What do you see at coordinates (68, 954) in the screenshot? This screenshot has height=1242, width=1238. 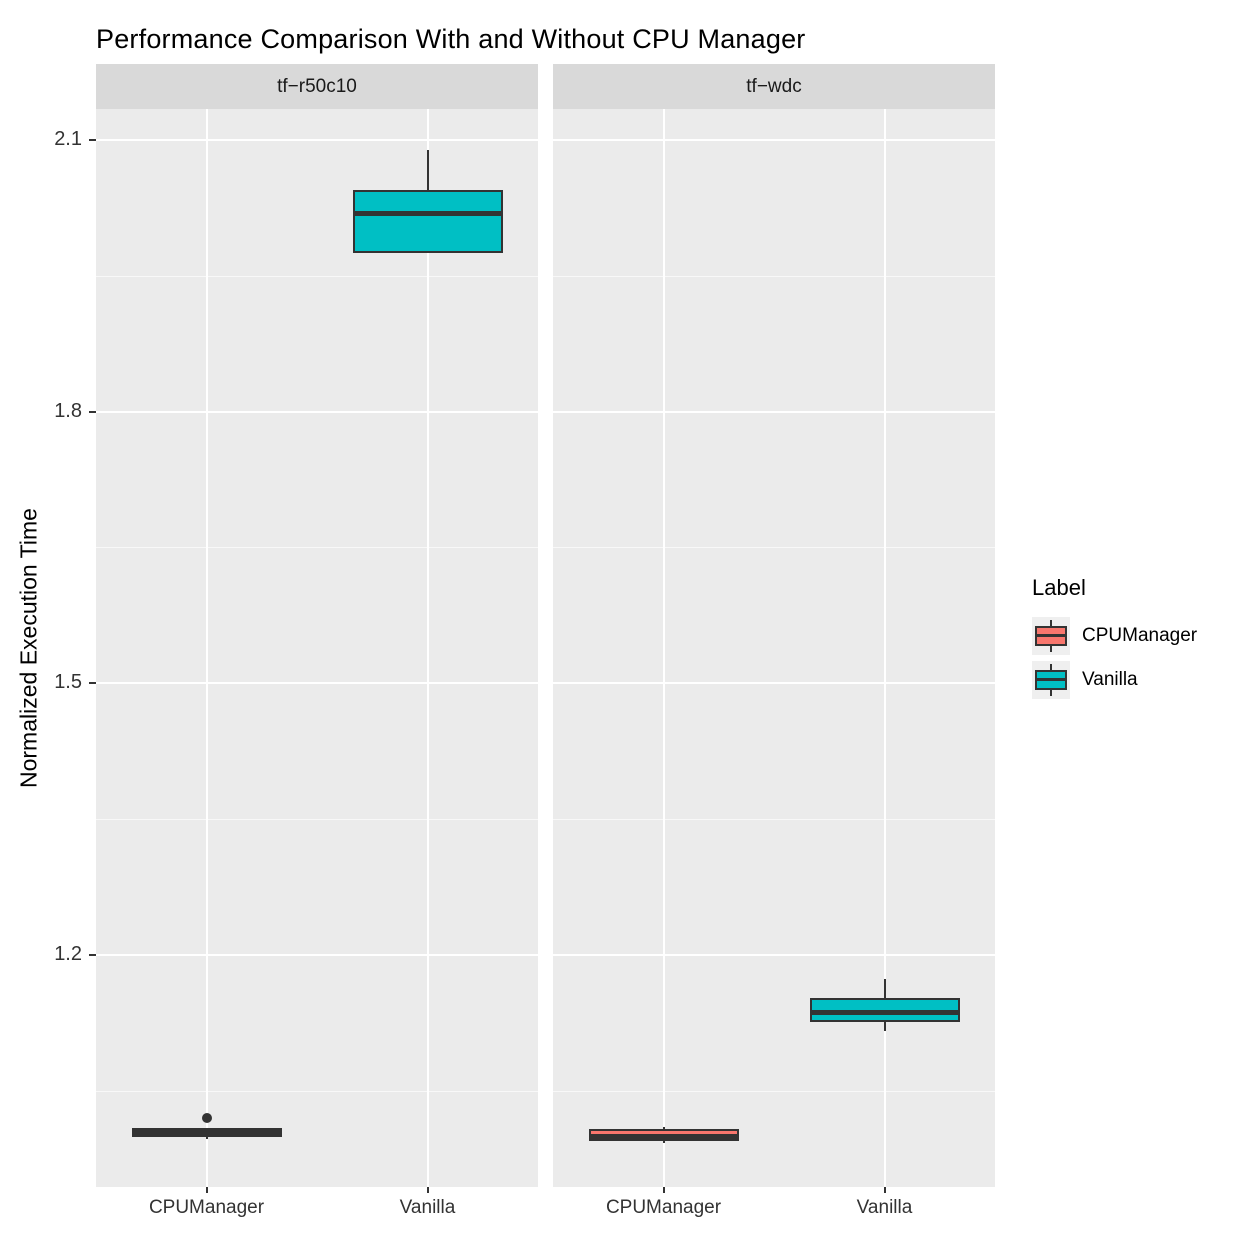 I see `y-tick-label: 1.2` at bounding box center [68, 954].